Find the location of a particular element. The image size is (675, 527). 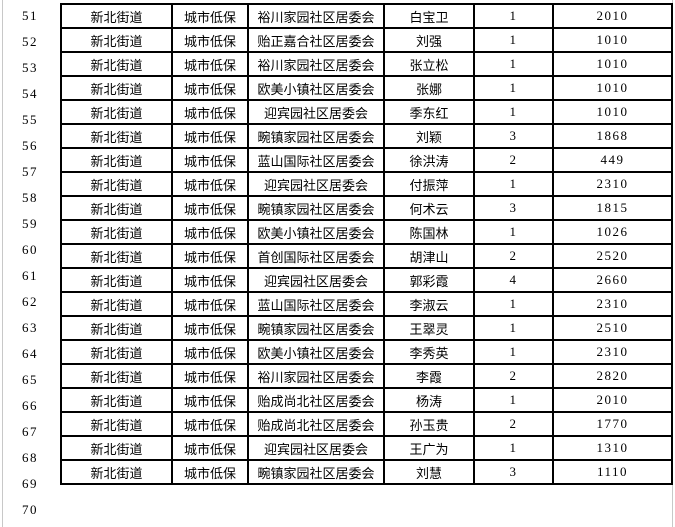

row-index-cell: 68 is located at coordinates (30, 457).